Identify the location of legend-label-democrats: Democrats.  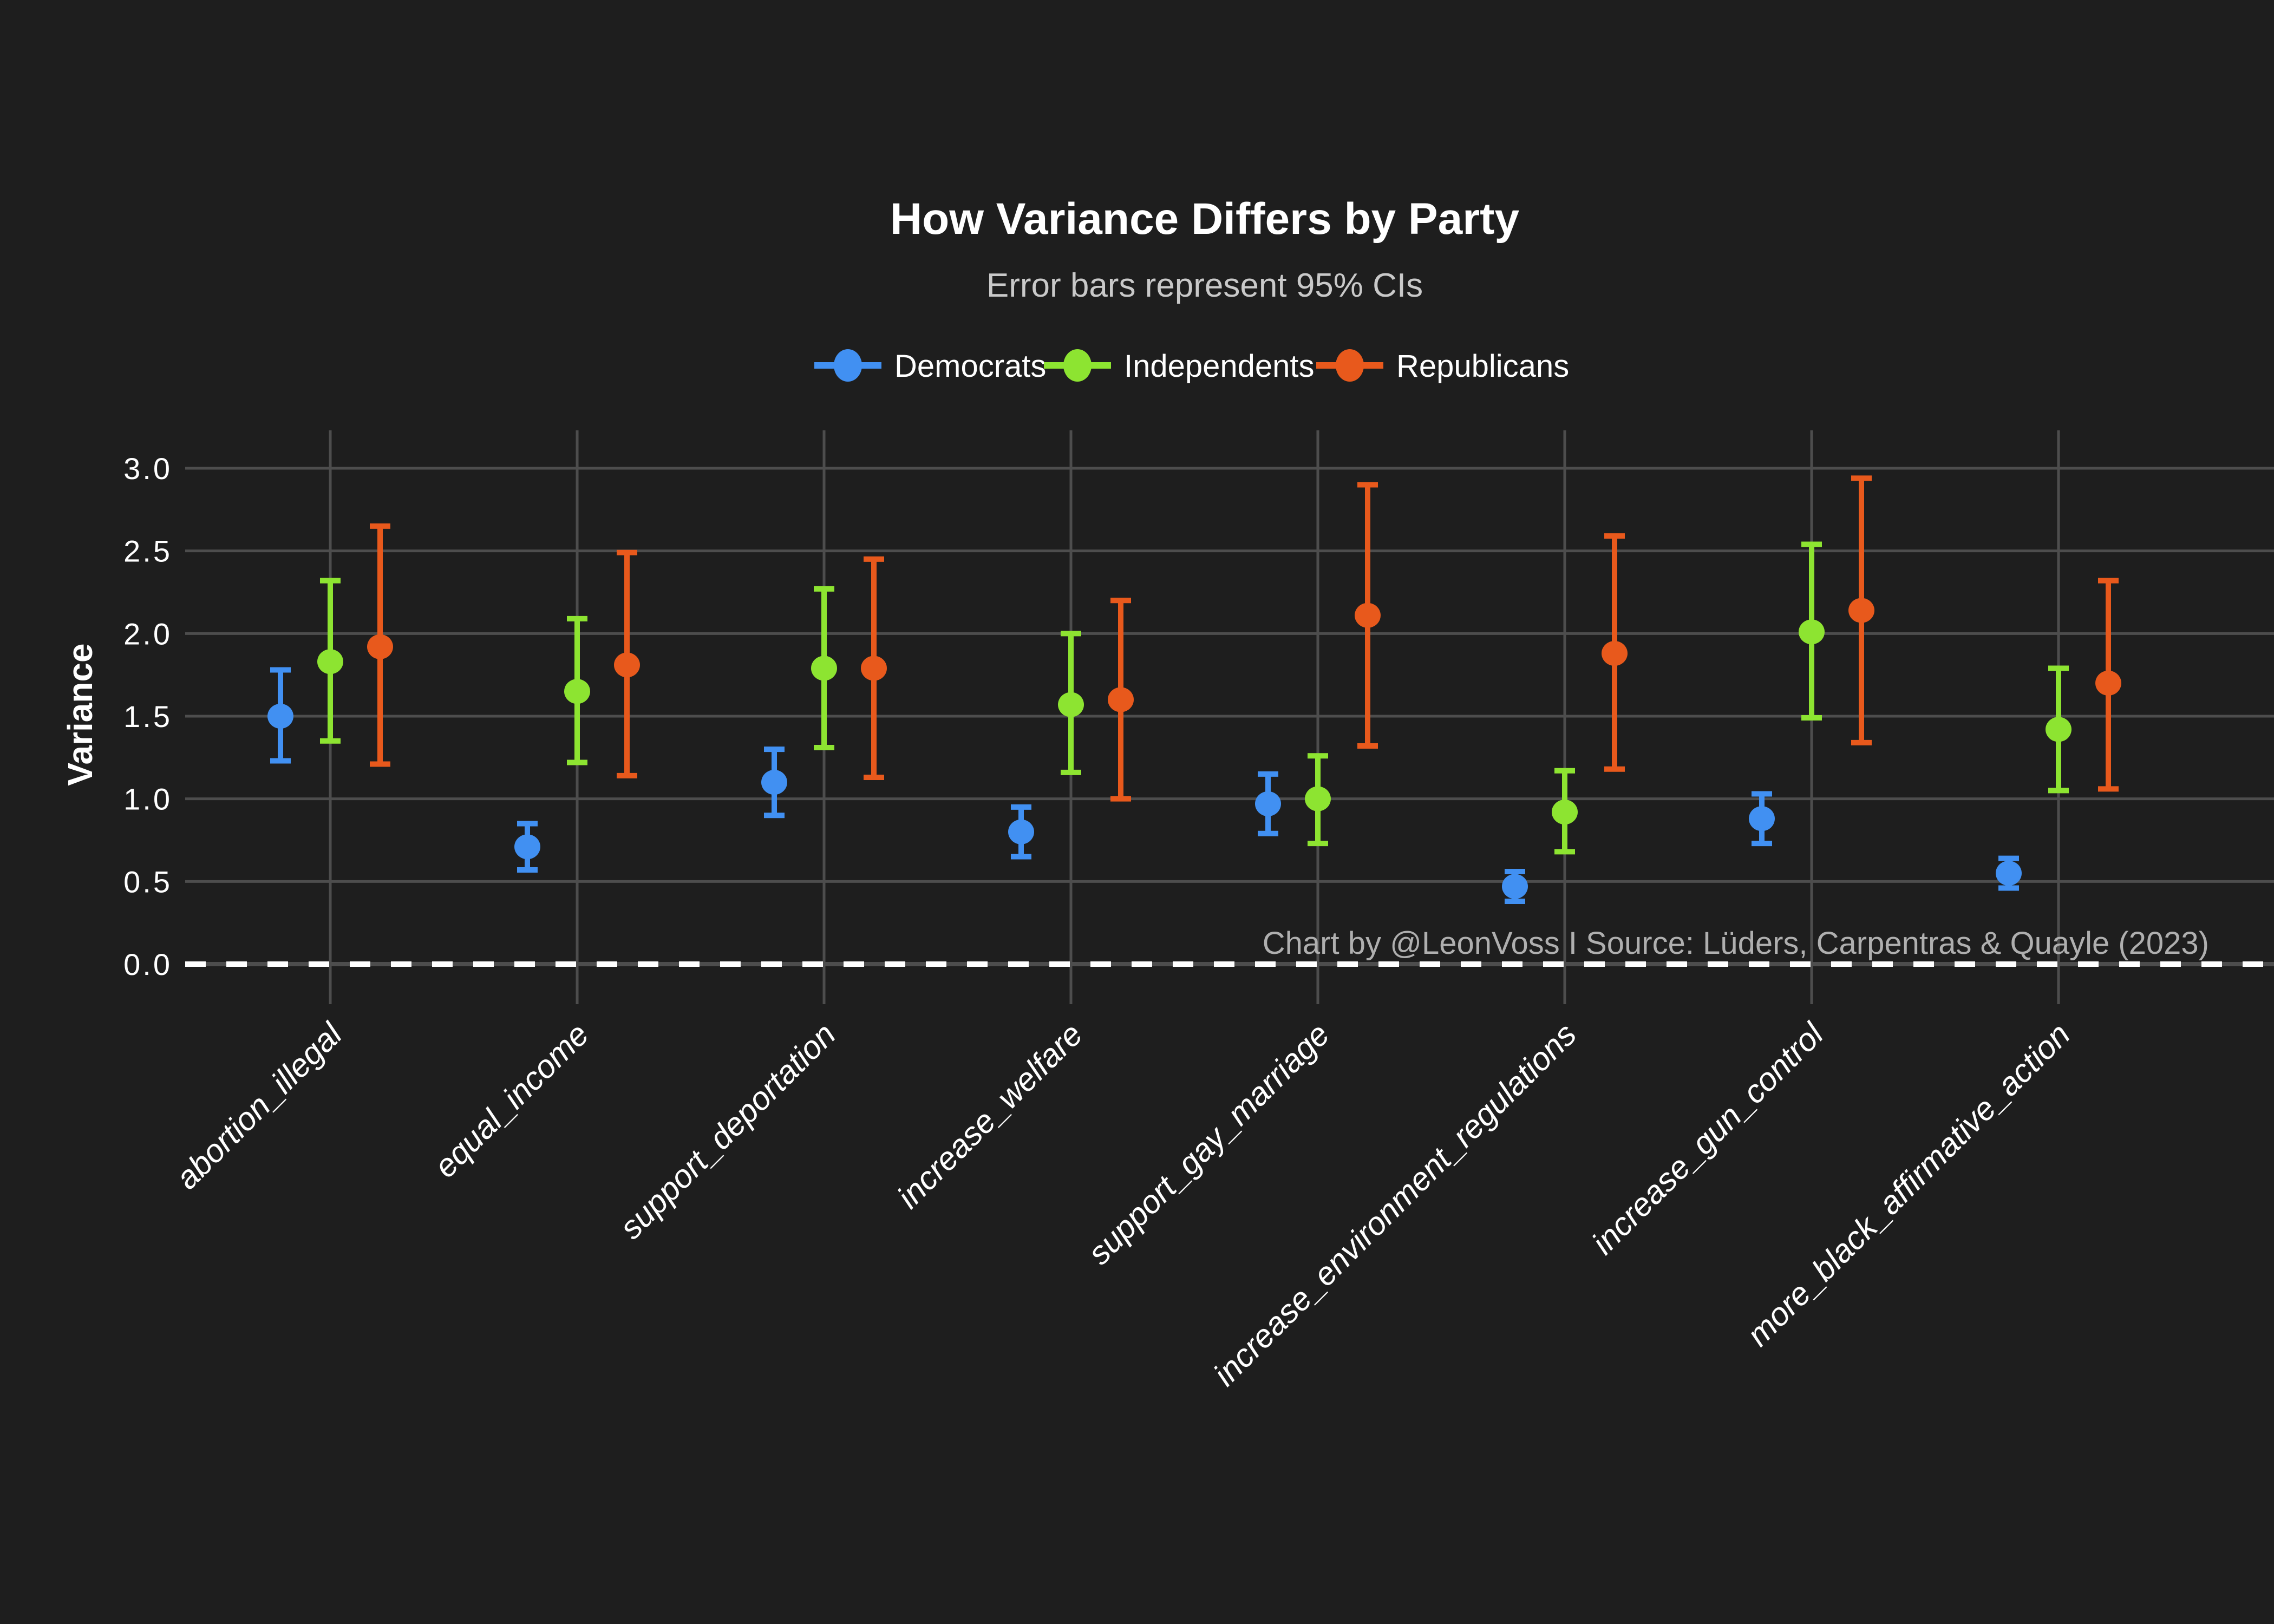
(970, 366).